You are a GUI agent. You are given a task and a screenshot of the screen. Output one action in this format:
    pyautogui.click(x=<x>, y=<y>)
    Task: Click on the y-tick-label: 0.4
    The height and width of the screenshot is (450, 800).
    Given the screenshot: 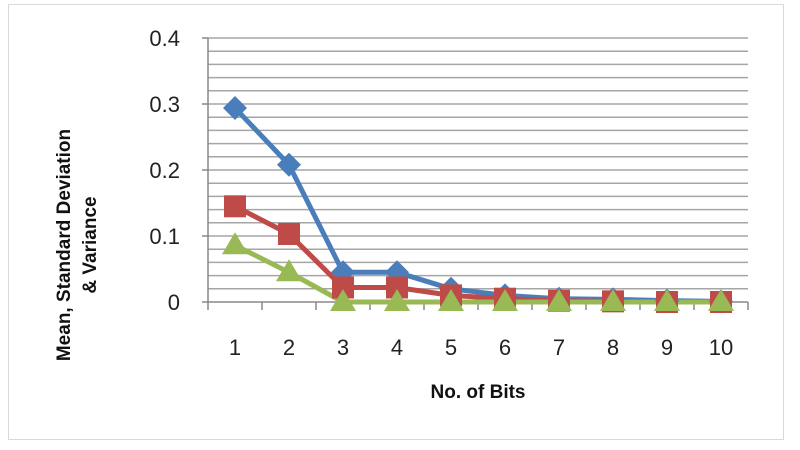 What is the action you would take?
    pyautogui.click(x=164, y=38)
    